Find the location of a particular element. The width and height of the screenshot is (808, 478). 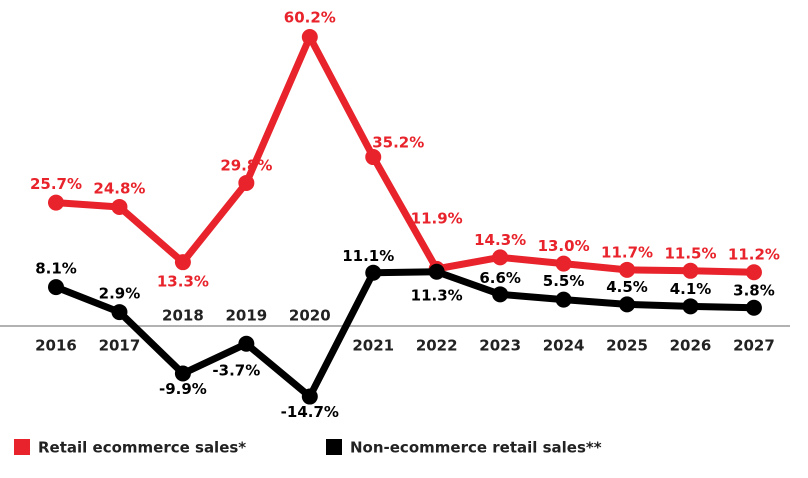

data-label: 4.5% is located at coordinates (627, 287).